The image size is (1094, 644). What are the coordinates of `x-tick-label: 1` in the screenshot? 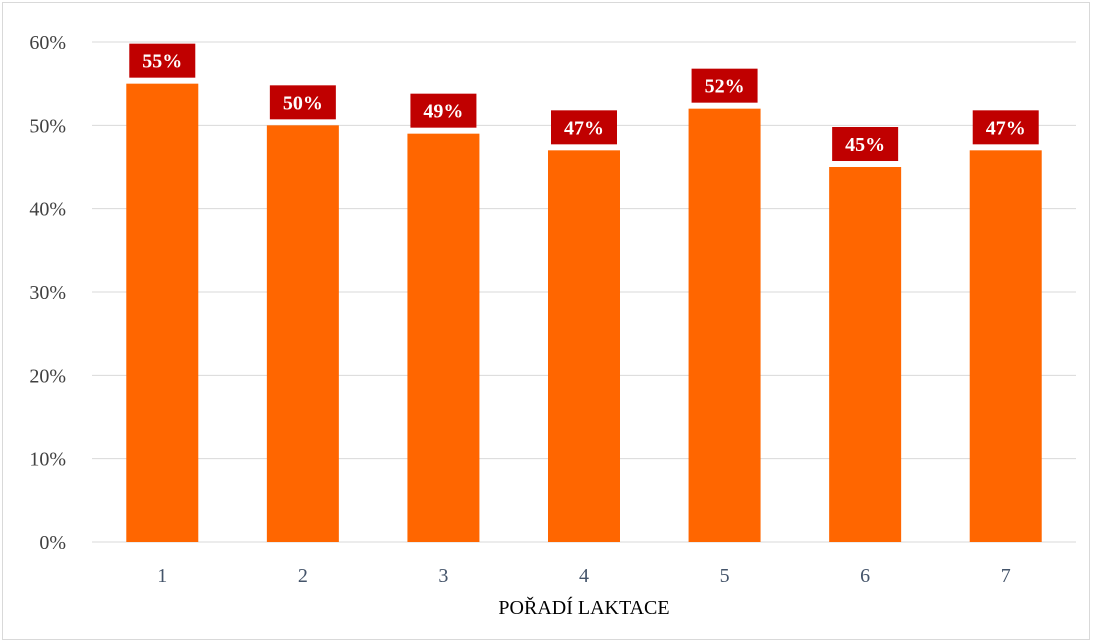 It's located at (162, 576).